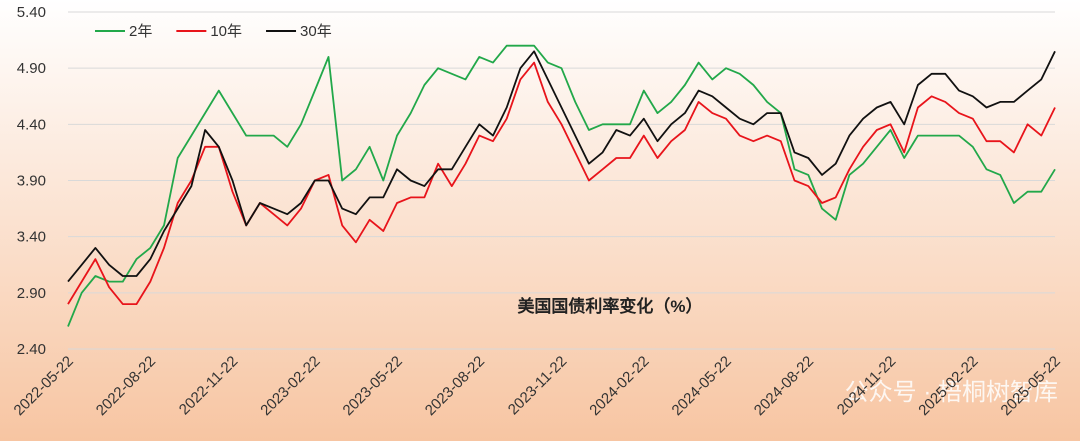 The width and height of the screenshot is (1080, 441). What do you see at coordinates (31, 124) in the screenshot?
I see `y-tick-label: 4.40` at bounding box center [31, 124].